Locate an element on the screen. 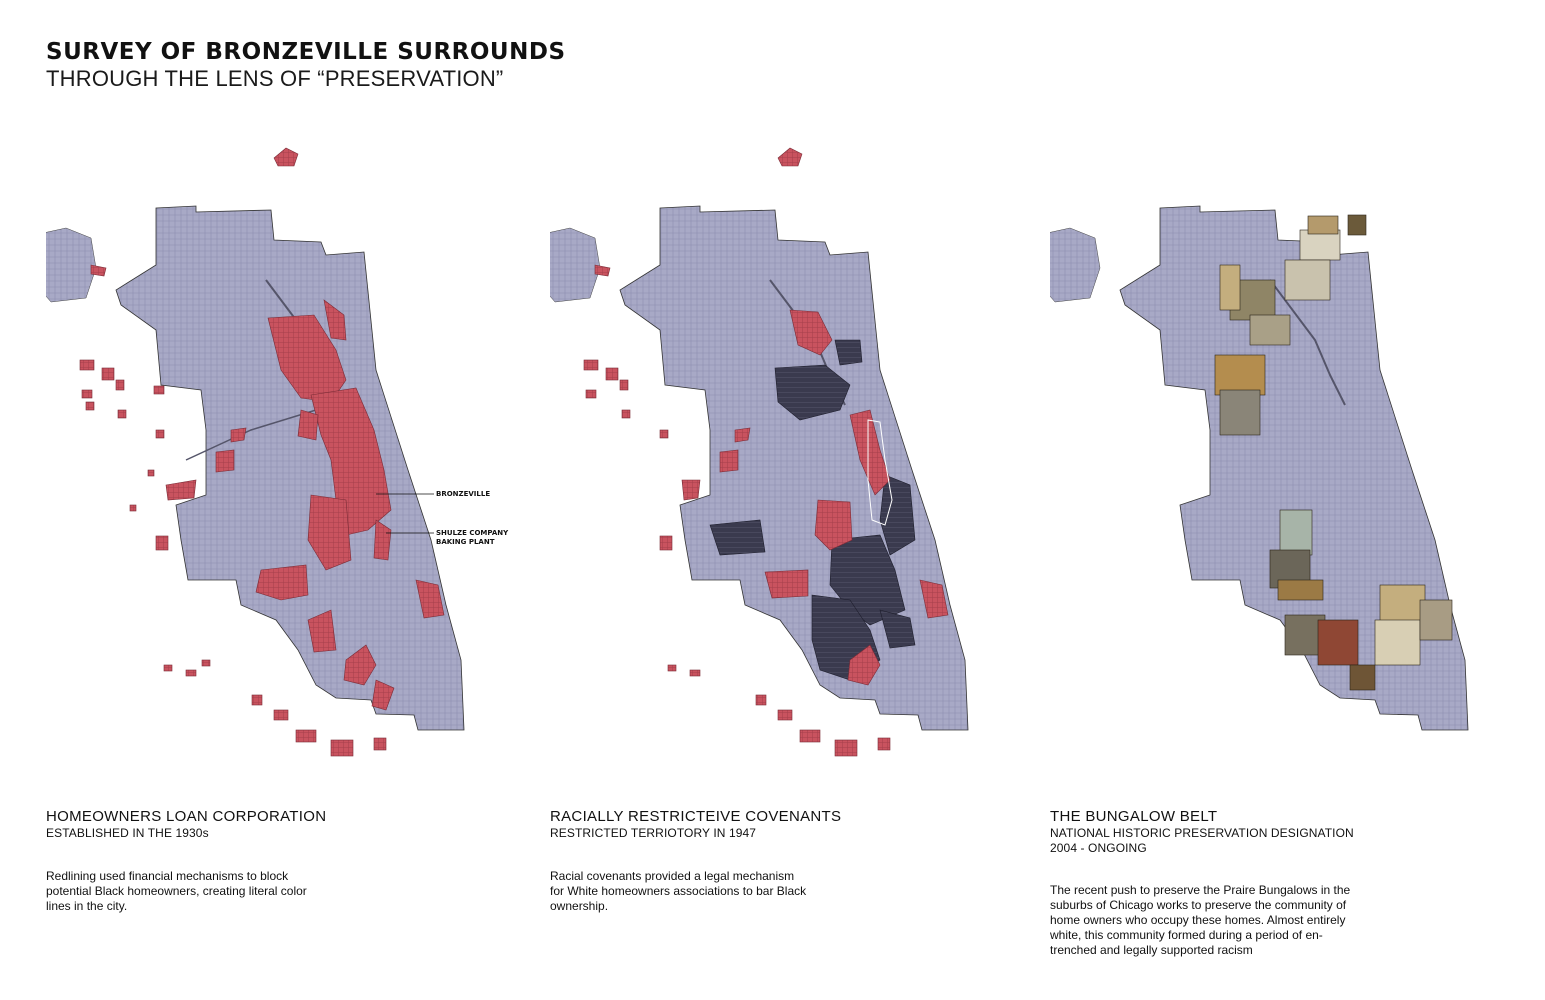 The image size is (1545, 1000). collage-south is located at coordinates (1361, 600).